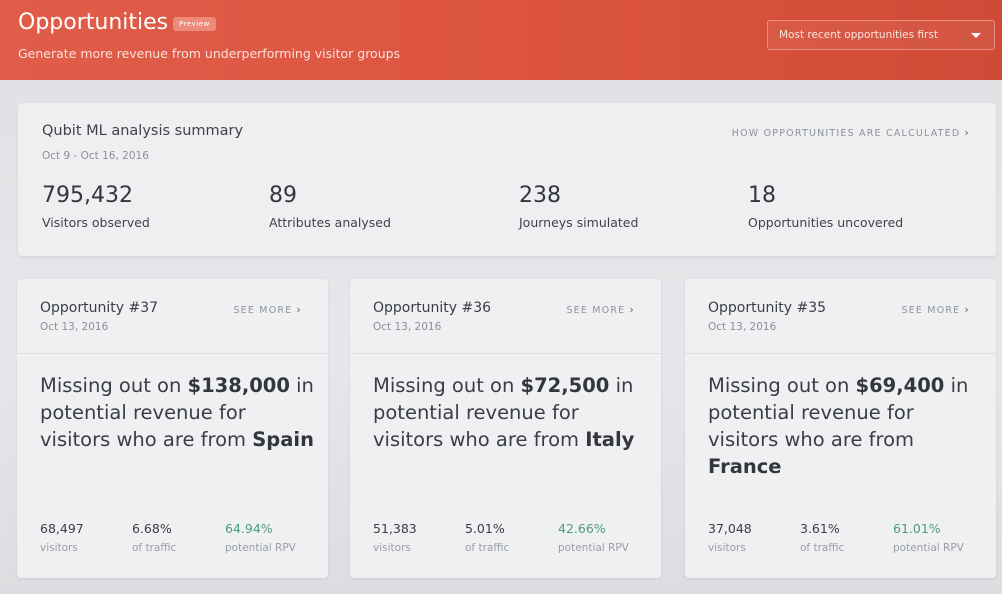 This screenshot has height=594, width=1002. What do you see at coordinates (505, 316) in the screenshot?
I see `opportunity-card-header: Opportunity #36 Oct 13, 2016 SEE MORE ›` at bounding box center [505, 316].